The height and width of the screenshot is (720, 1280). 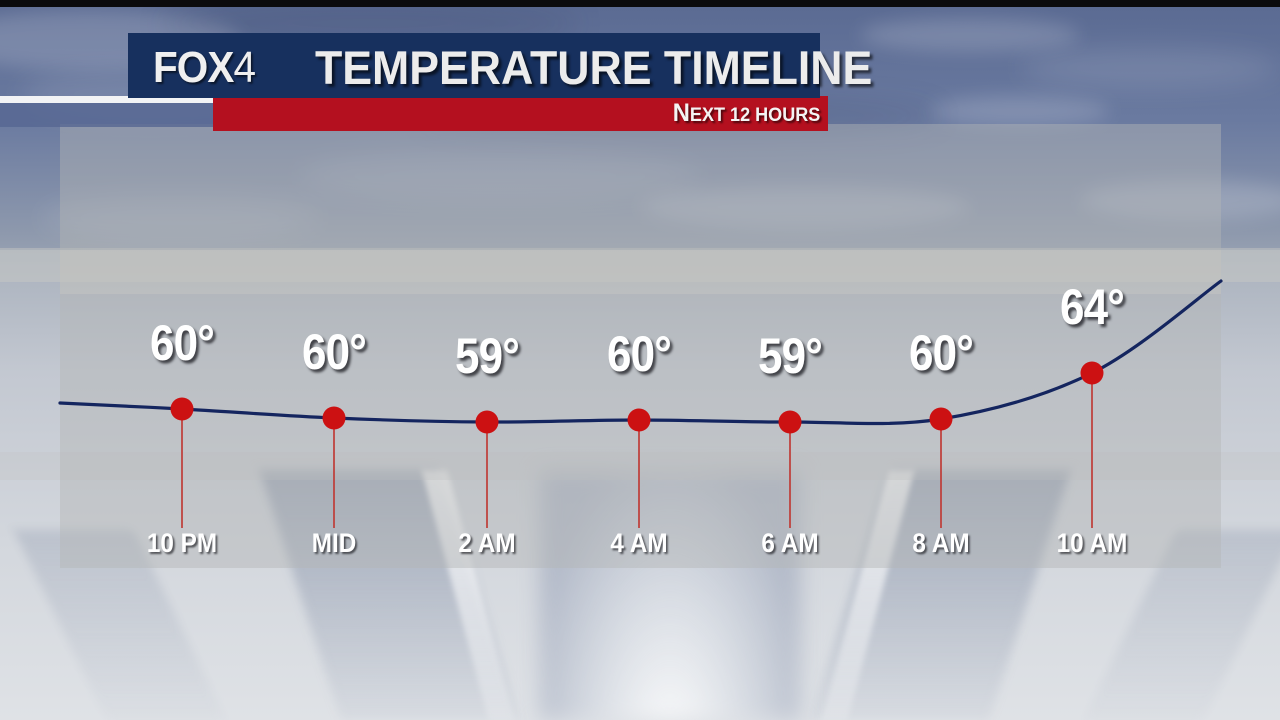 What do you see at coordinates (107, 99) in the screenshot?
I see `header-white-rule` at bounding box center [107, 99].